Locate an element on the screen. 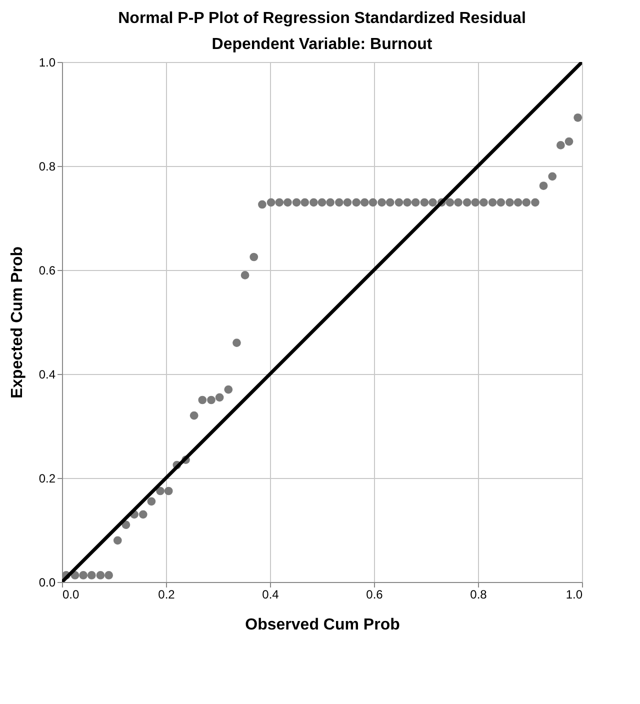 This screenshot has height=704, width=640. x-axis-title: Observed Cum Prob is located at coordinates (322, 625).